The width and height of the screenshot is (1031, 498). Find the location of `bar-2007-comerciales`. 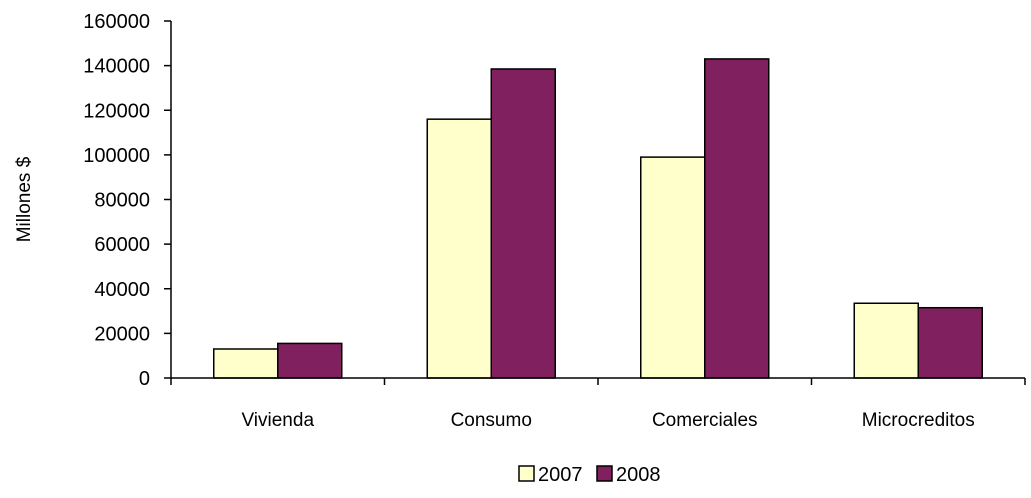

bar-2007-comerciales is located at coordinates (673, 267).